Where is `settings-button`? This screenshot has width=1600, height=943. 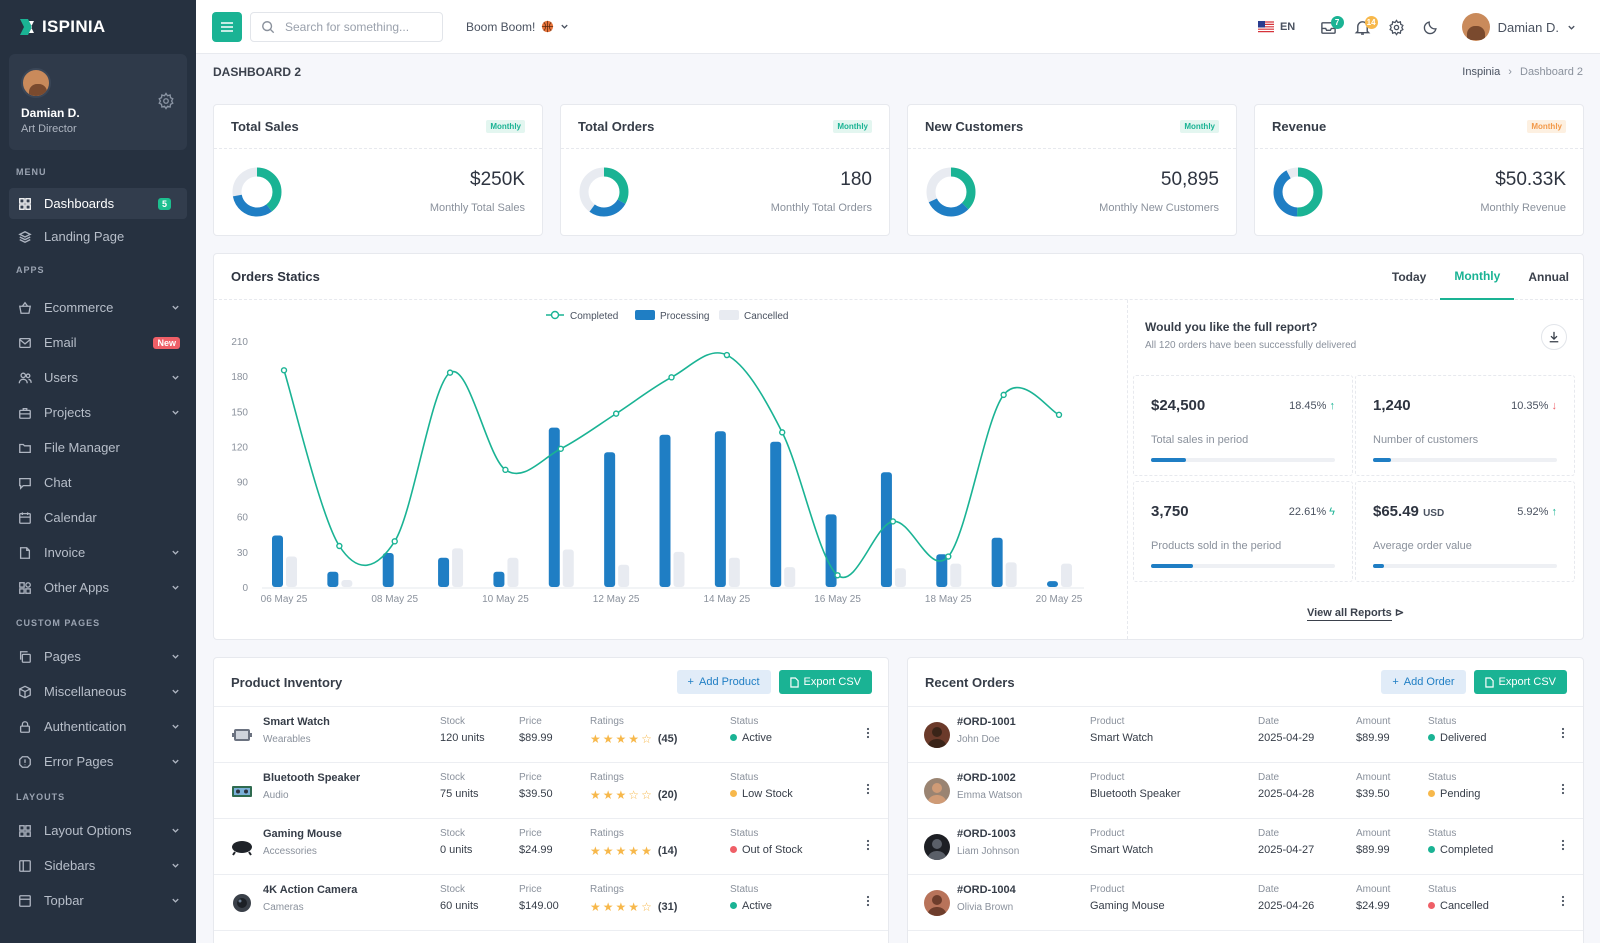 settings-button is located at coordinates (1397, 27).